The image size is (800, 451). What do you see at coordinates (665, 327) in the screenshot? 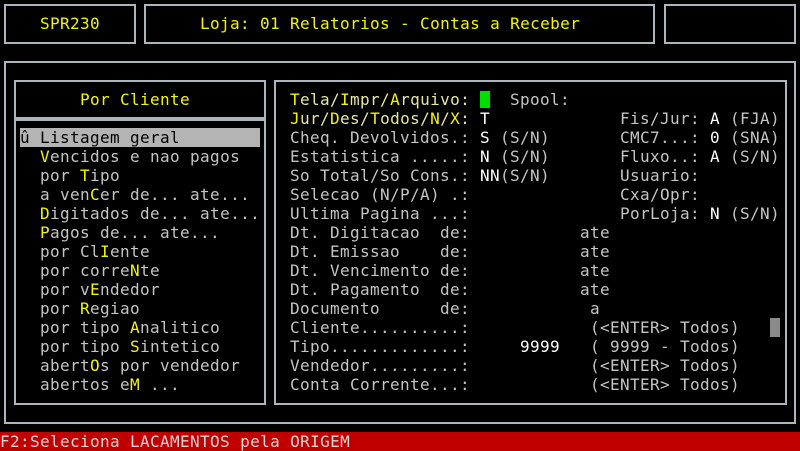
I see `cliente-hint: (<ENTER> Todos)` at bounding box center [665, 327].